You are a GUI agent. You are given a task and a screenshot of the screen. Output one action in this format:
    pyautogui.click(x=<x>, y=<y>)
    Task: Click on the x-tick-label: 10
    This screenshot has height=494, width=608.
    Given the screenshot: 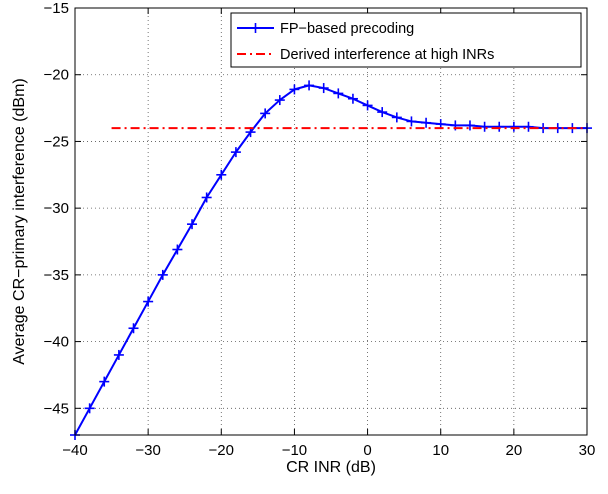 What is the action you would take?
    pyautogui.click(x=440, y=450)
    